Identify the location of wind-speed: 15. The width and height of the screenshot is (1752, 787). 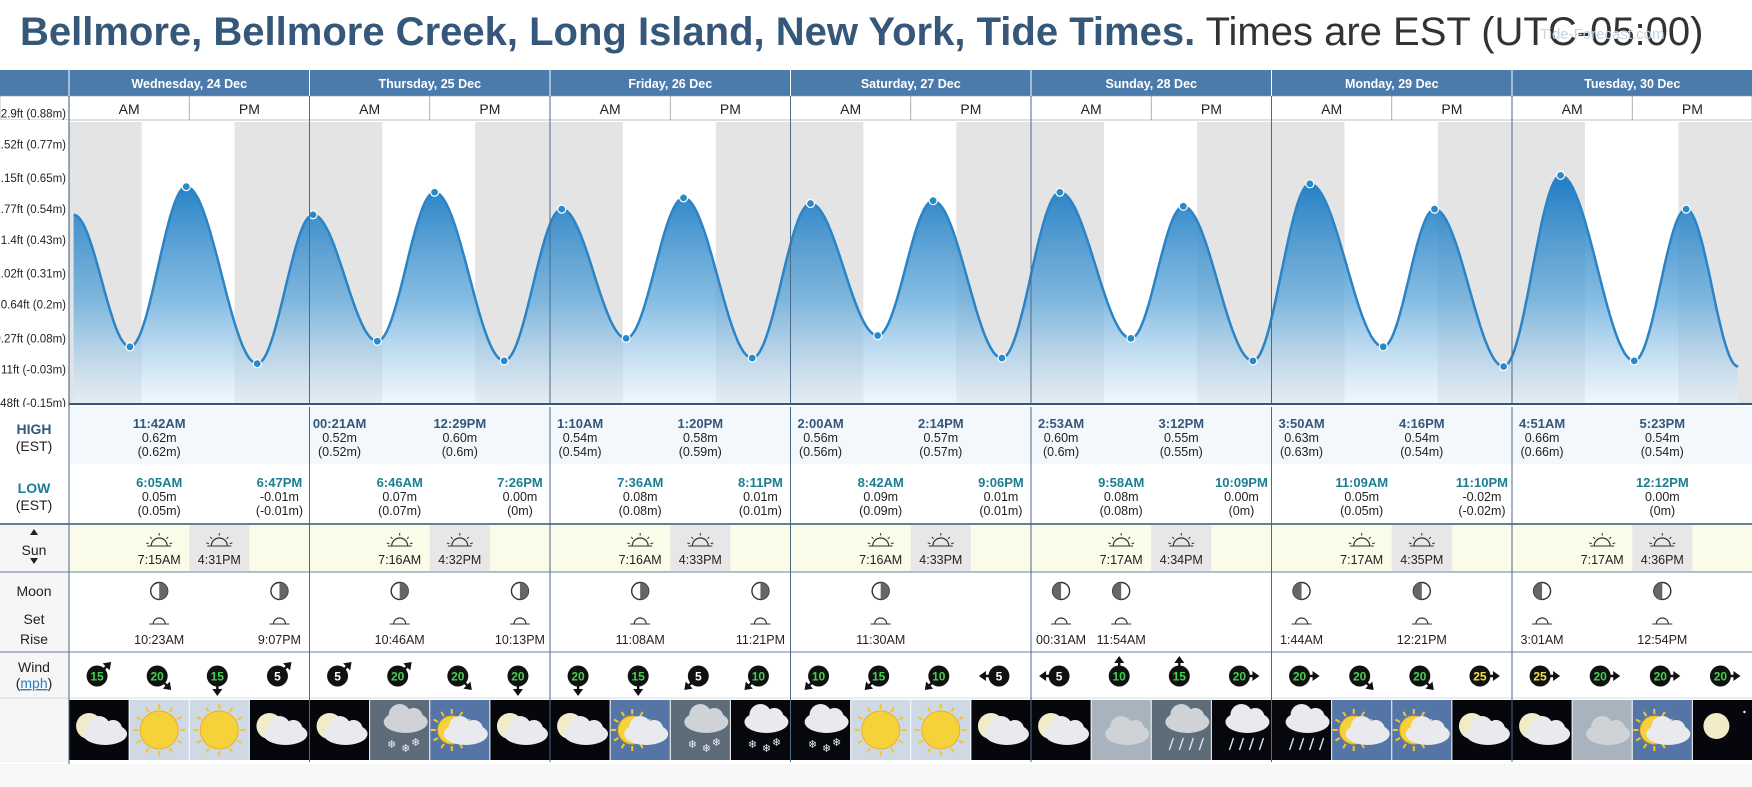
(1180, 677).